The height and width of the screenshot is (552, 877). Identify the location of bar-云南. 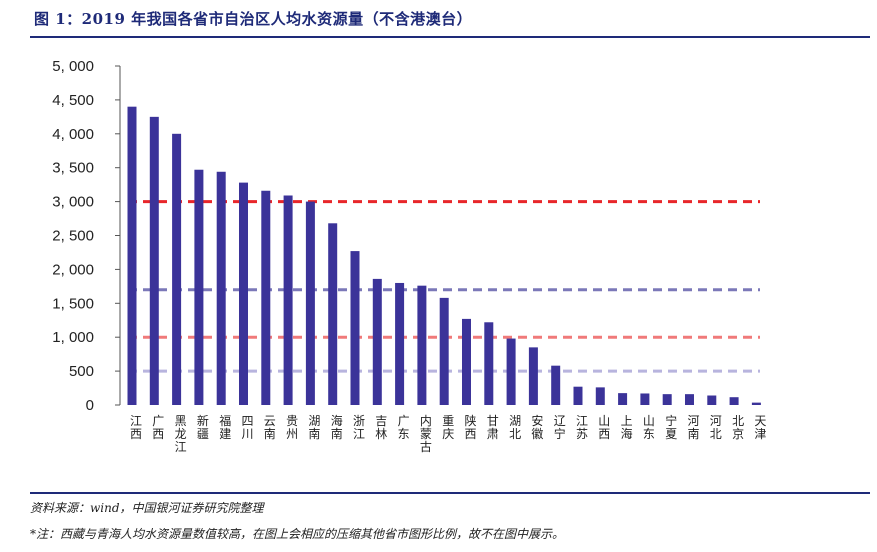
(266, 297).